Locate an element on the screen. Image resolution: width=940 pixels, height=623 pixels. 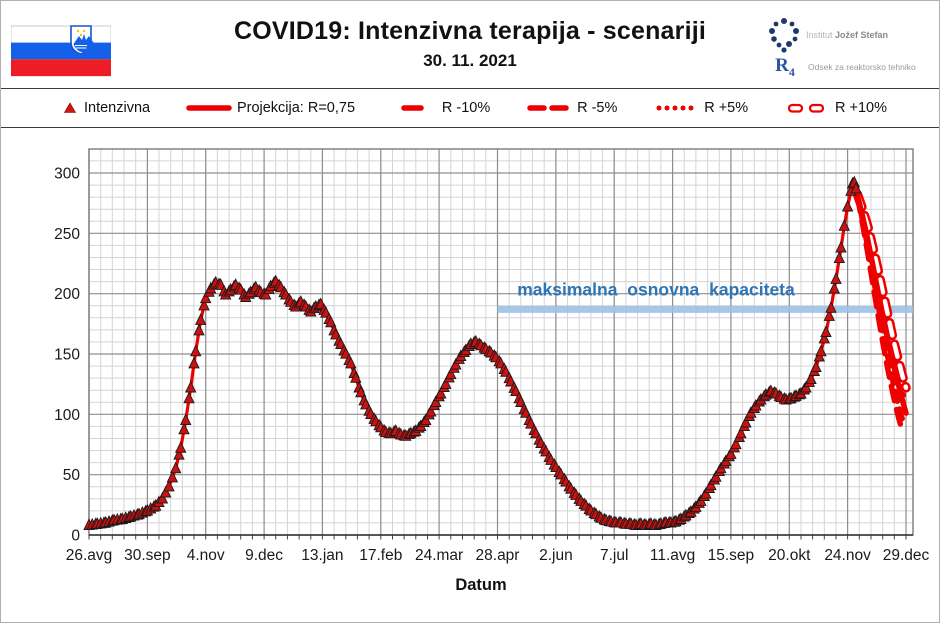
svg-text: 0 is located at coordinates (75, 536).